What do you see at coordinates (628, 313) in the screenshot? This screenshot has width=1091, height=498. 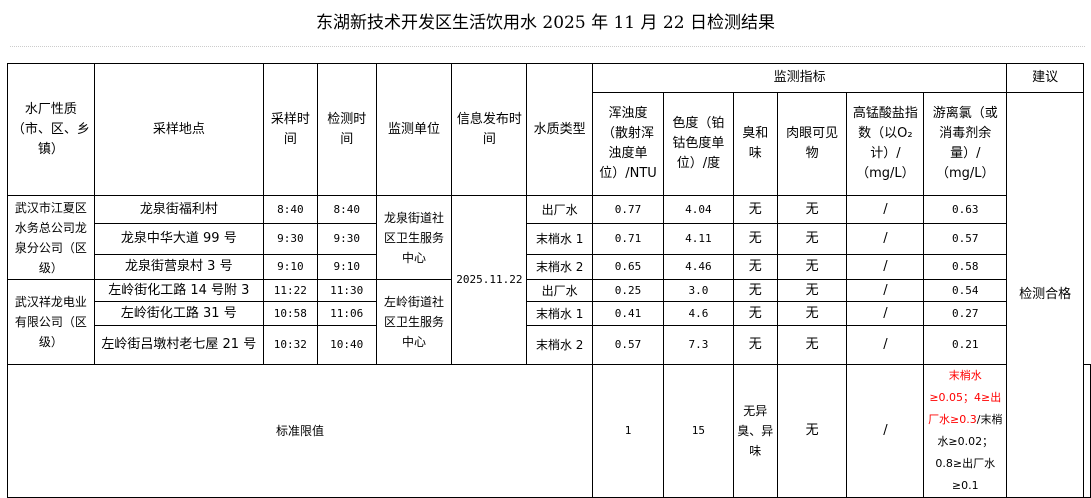 I see `turbidity-cell: 0.41` at bounding box center [628, 313].